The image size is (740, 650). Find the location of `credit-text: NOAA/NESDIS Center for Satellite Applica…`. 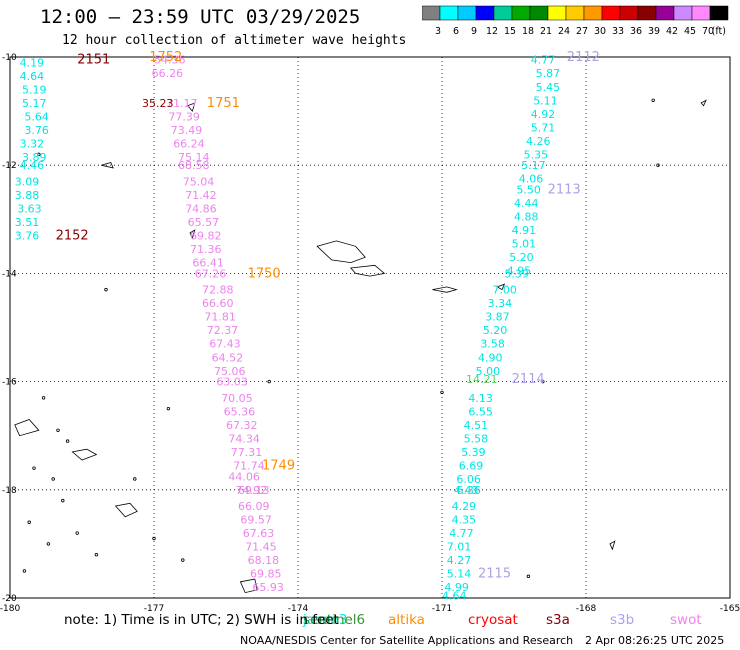

credit-text: NOAA/NESDIS Center for Satellite Applica… is located at coordinates (407, 640).